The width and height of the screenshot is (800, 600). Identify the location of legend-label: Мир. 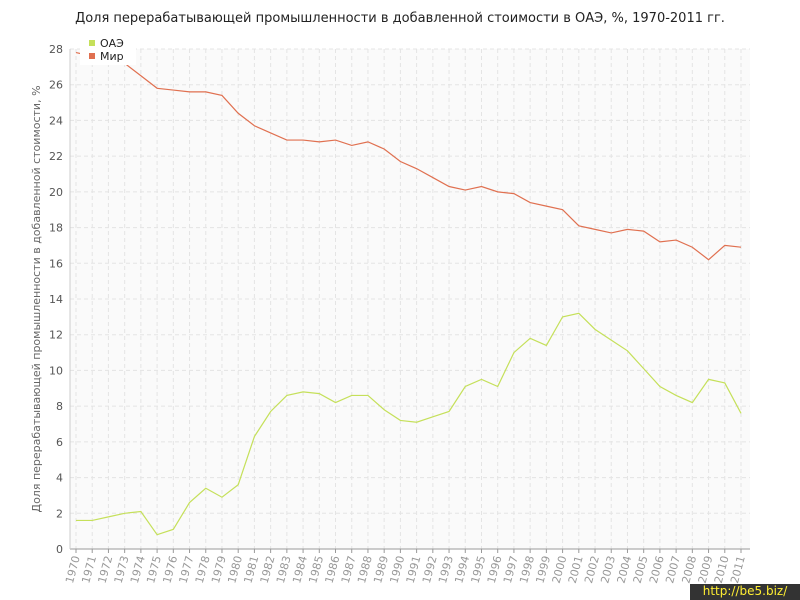
(112, 56).